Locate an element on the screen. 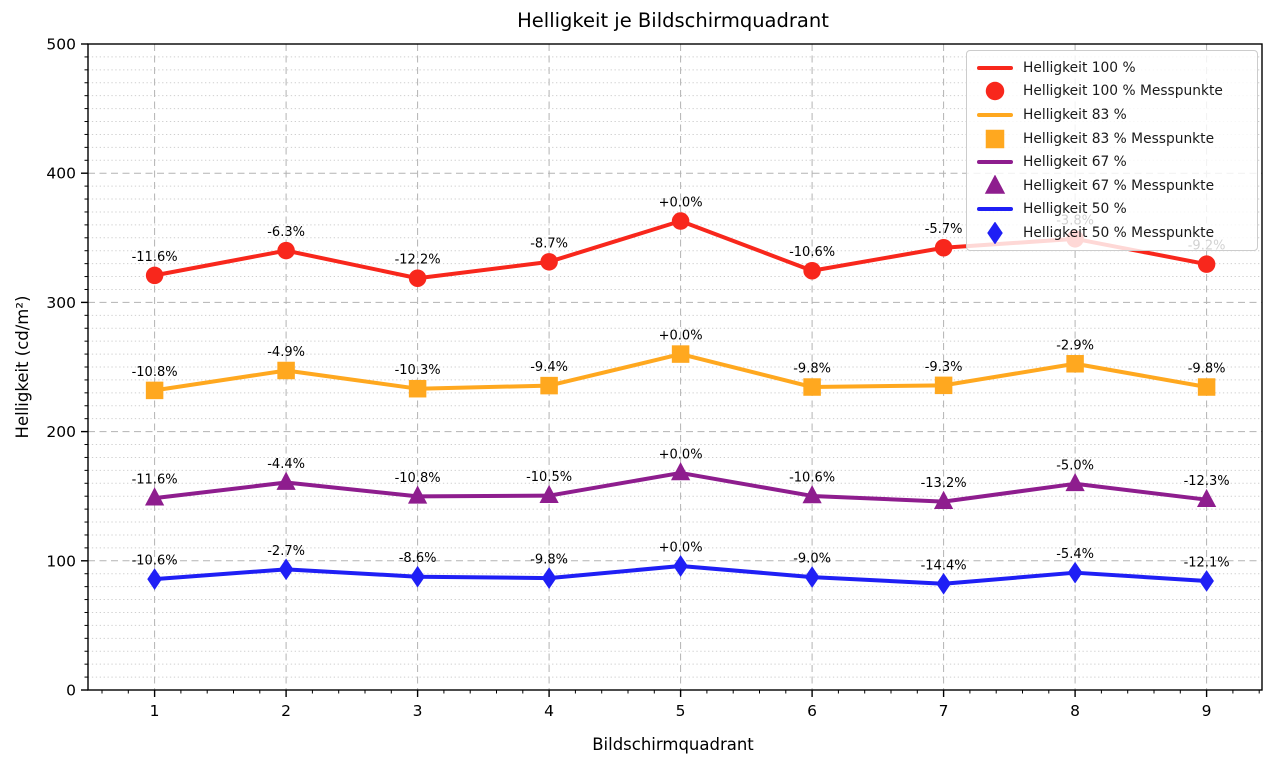 The height and width of the screenshot is (763, 1280). legend-item: Helligkeit 100 % Messpunkte is located at coordinates (1111, 92).